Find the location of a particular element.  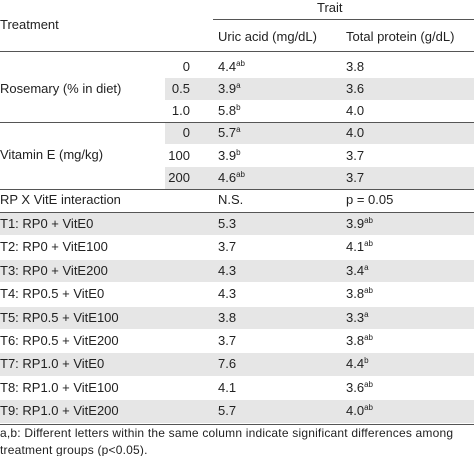

total-protein: 3.7 is located at coordinates (355, 178).